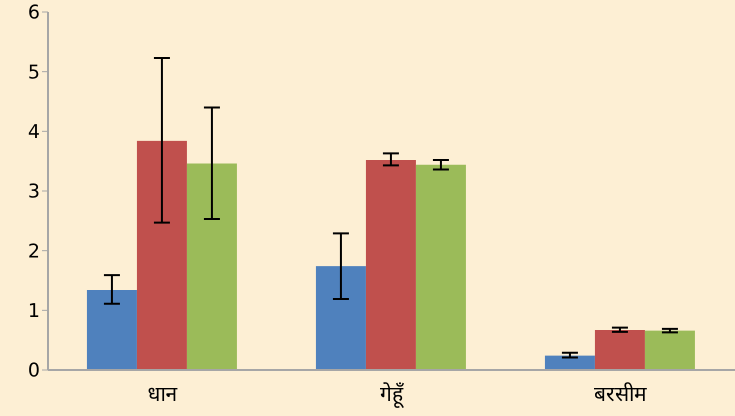 This screenshot has width=735, height=416. I want to click on y-tick-label: 6, so click(34, 13).